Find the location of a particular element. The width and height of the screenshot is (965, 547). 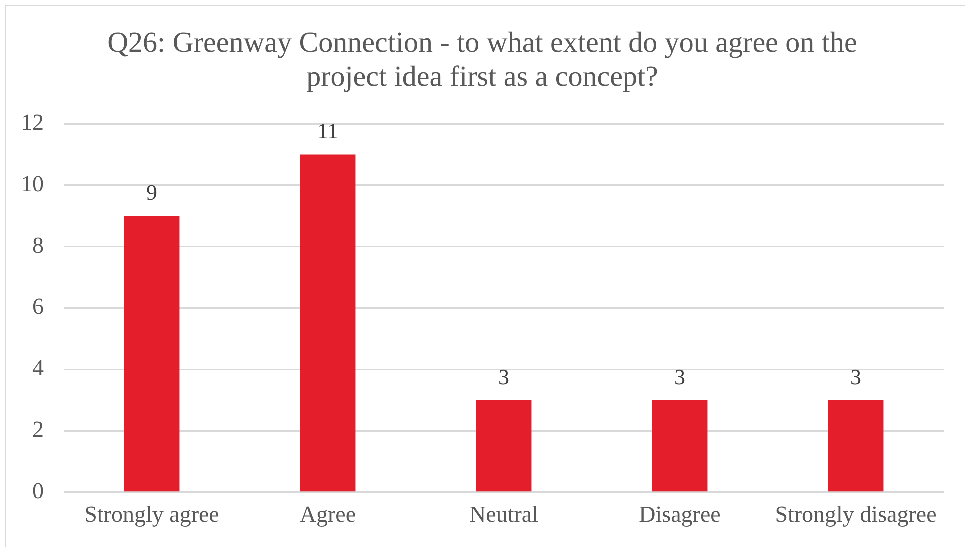

chart-title: Q26: Greenway Connection - to what extent do you agree on the project idea first as a concept? is located at coordinates (482, 60).